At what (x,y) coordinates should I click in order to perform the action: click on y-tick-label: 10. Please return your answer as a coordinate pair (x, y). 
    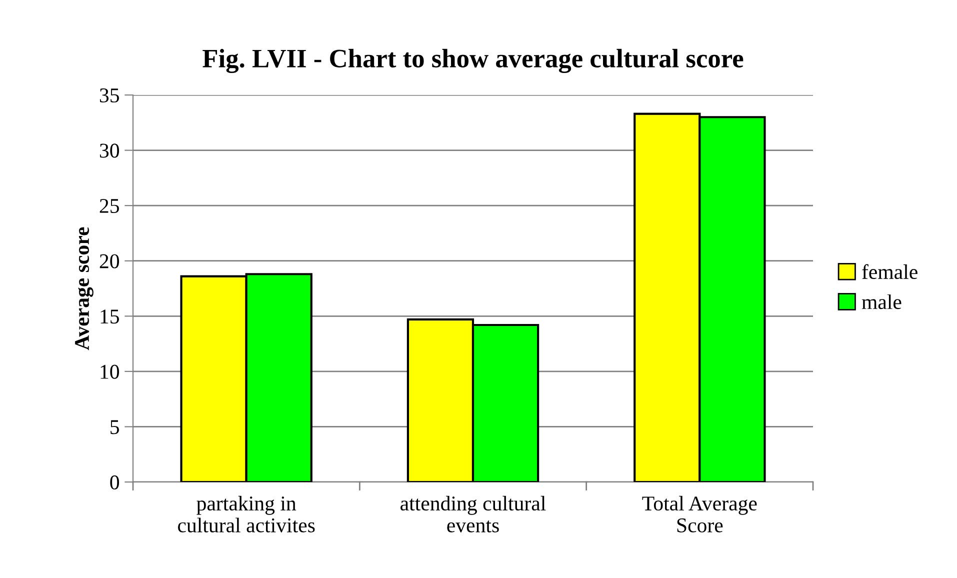
    Looking at the image, I should click on (110, 371).